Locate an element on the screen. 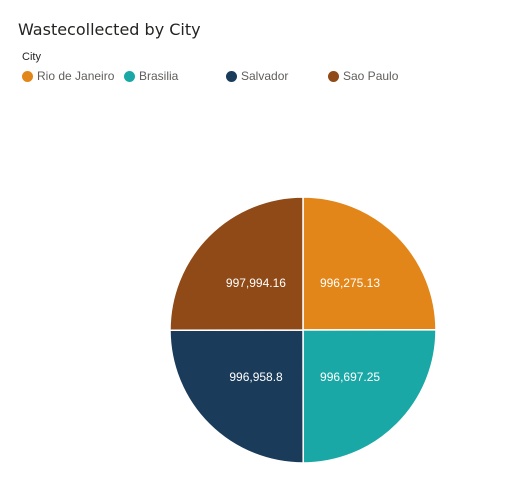 This screenshot has height=486, width=527. pie-slice-rio-de-janeiro is located at coordinates (369, 263).